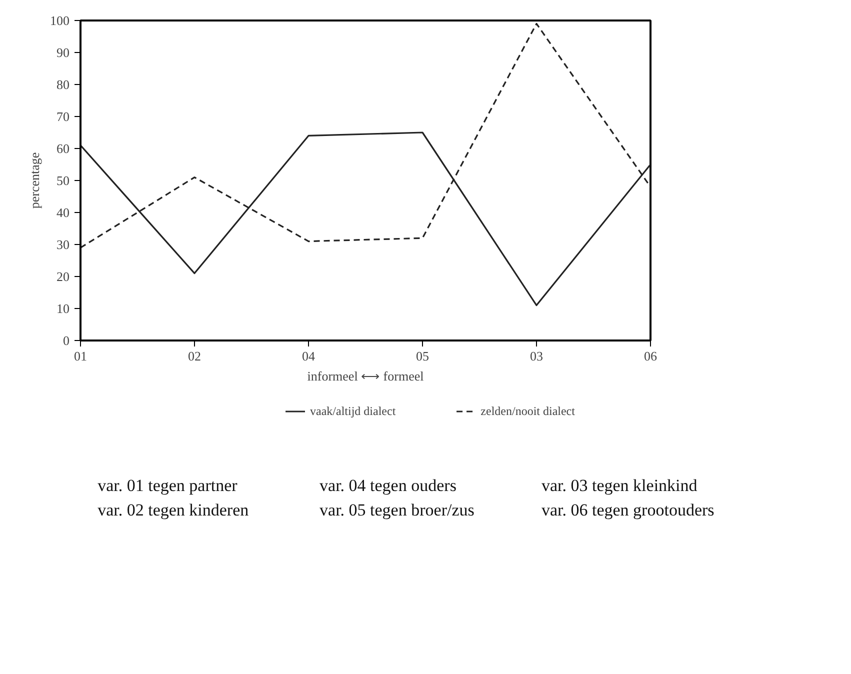  What do you see at coordinates (63, 276) in the screenshot?
I see `y-tick-label: 20` at bounding box center [63, 276].